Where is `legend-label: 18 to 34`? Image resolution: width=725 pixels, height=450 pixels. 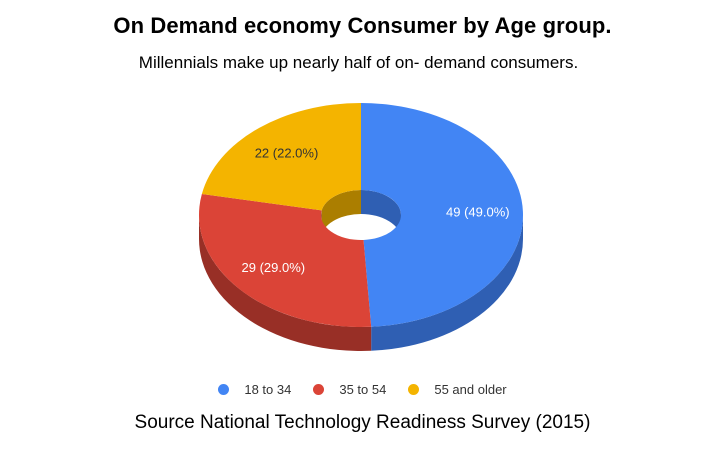
legend-label: 18 to 34 is located at coordinates (268, 389).